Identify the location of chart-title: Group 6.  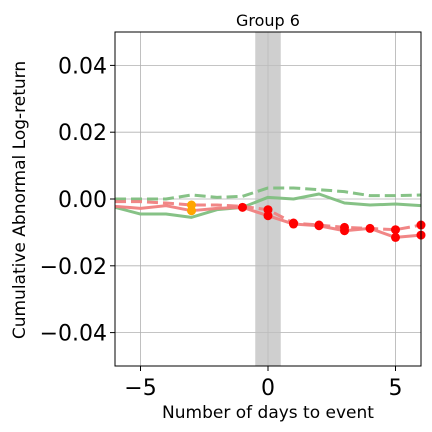
(268, 20).